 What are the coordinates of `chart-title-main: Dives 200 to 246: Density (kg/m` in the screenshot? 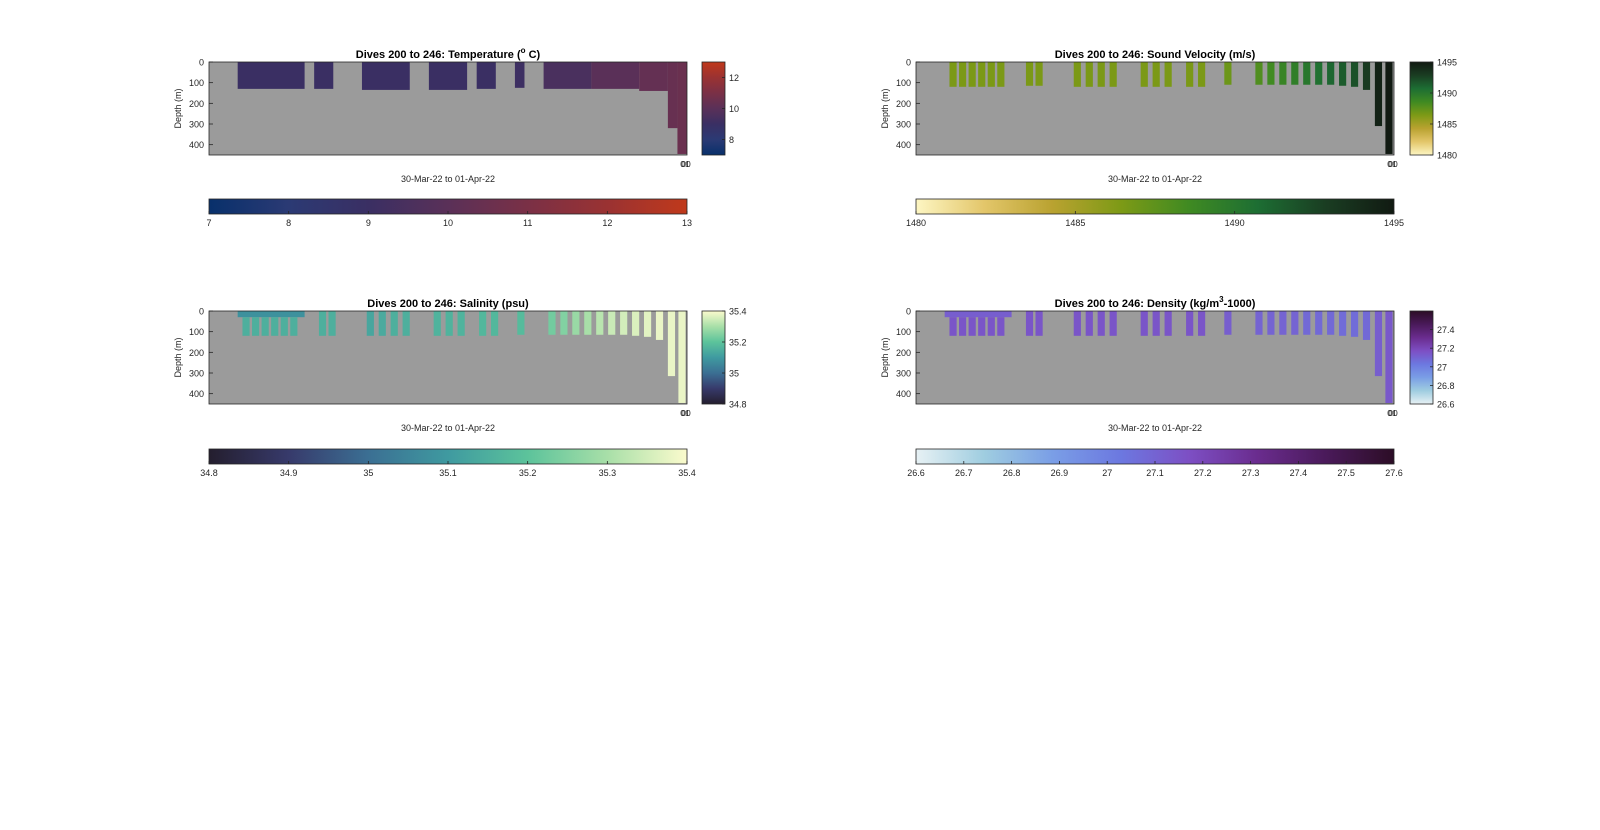 It's located at (1137, 304).